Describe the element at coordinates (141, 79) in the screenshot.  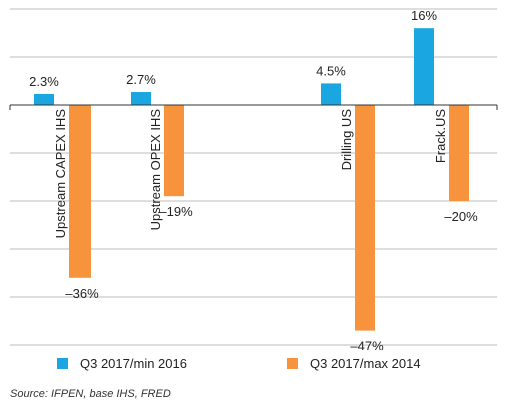
I see `data-label-series-1: 2.7%` at that location.